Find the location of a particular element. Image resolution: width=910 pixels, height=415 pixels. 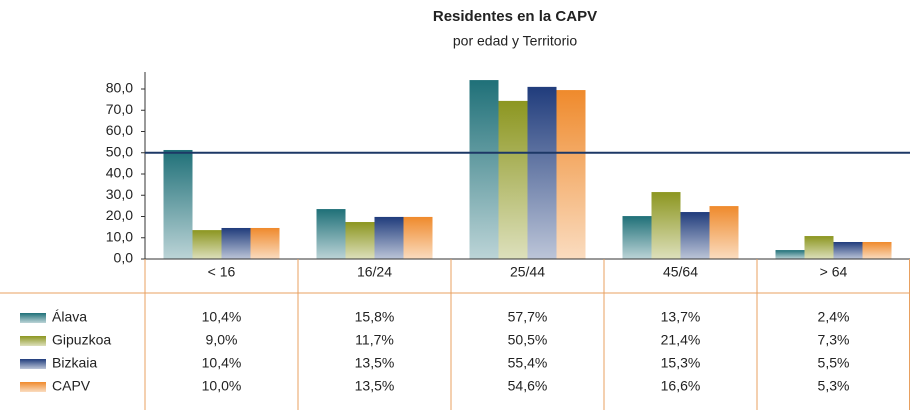

y-tick-label: 80,0 is located at coordinates (119, 88).